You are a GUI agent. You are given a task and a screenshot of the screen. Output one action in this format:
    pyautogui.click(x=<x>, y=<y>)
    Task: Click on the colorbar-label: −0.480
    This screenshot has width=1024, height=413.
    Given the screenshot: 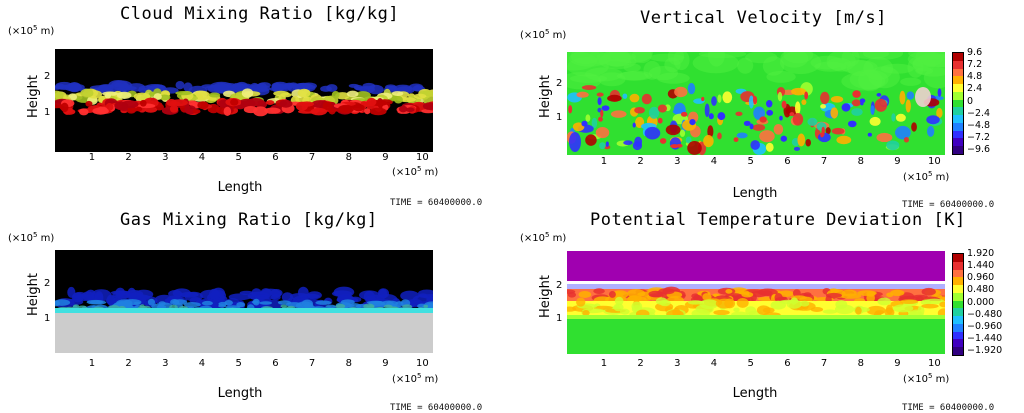 What is the action you would take?
    pyautogui.click(x=985, y=314)
    